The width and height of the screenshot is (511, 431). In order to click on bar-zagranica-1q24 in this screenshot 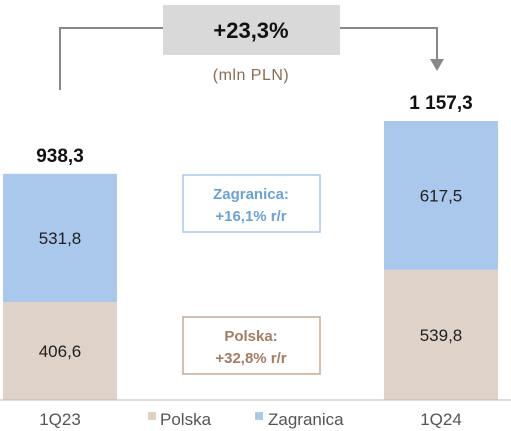, I will do `click(441, 195)`.